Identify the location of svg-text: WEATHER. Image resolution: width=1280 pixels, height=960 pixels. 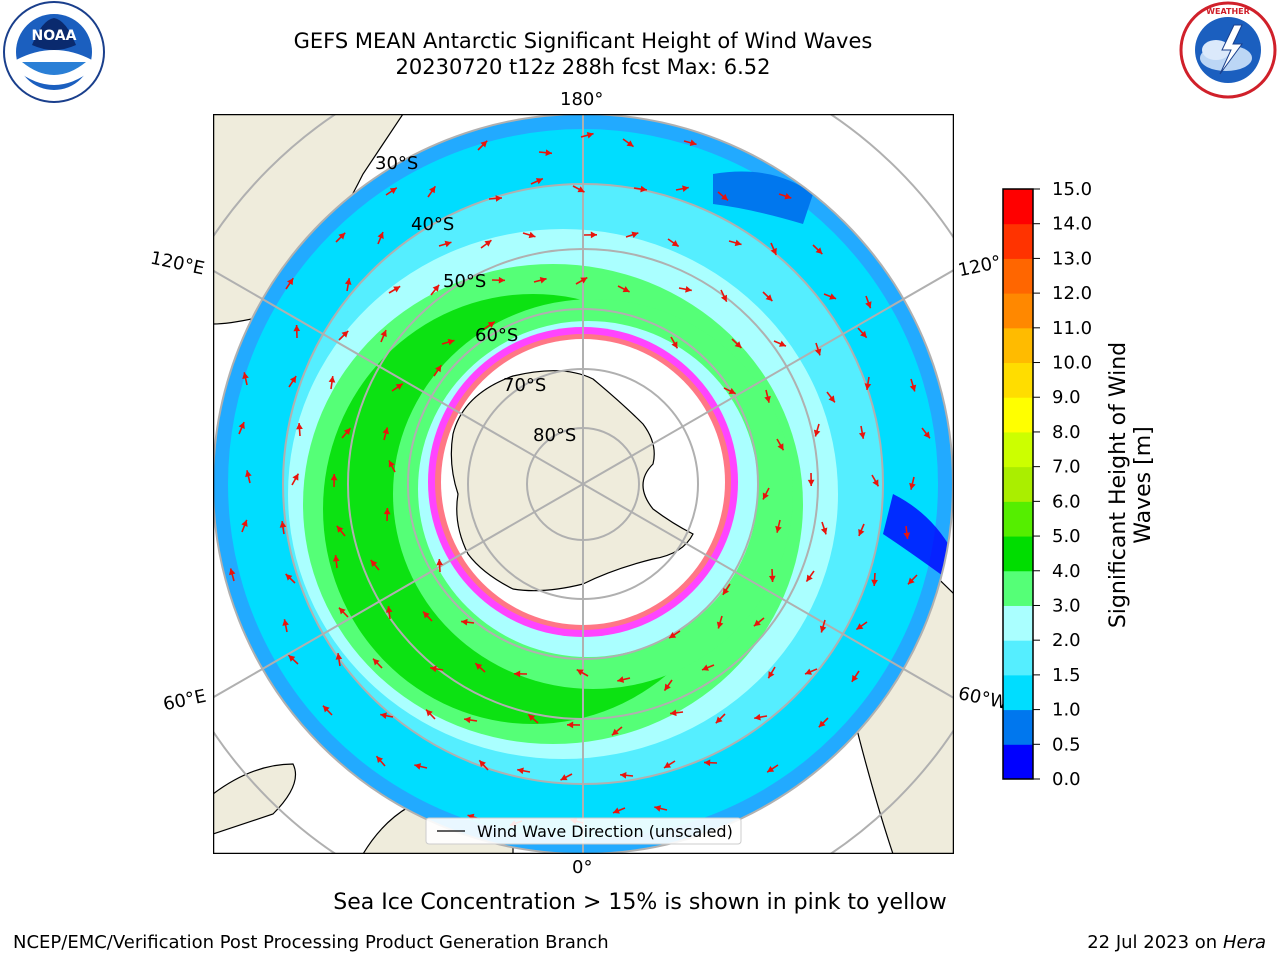
(1228, 11).